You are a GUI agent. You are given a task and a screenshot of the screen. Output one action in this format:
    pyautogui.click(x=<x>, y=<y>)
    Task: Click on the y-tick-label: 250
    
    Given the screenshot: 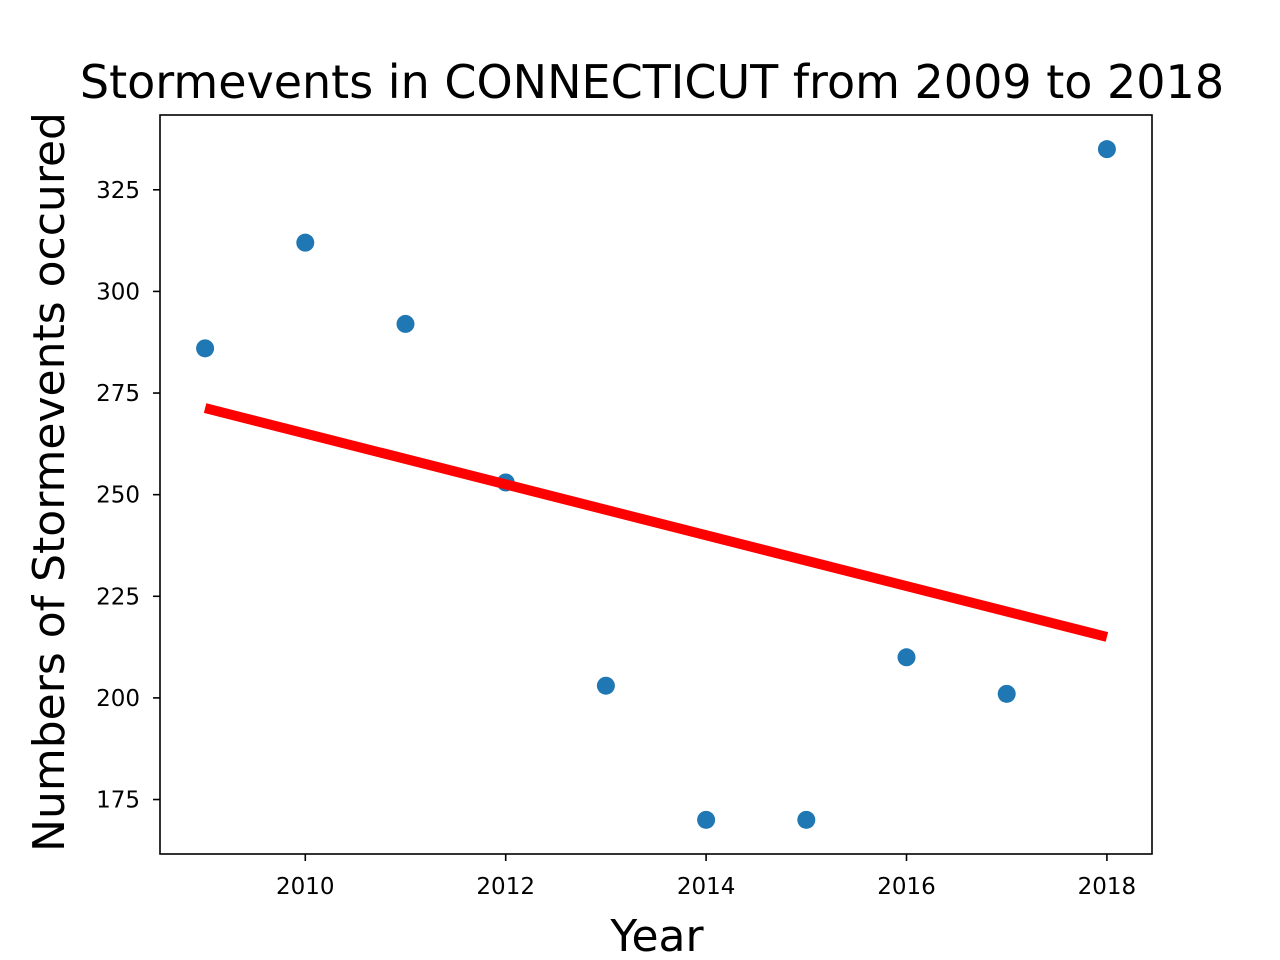 What is the action you would take?
    pyautogui.click(x=118, y=496)
    